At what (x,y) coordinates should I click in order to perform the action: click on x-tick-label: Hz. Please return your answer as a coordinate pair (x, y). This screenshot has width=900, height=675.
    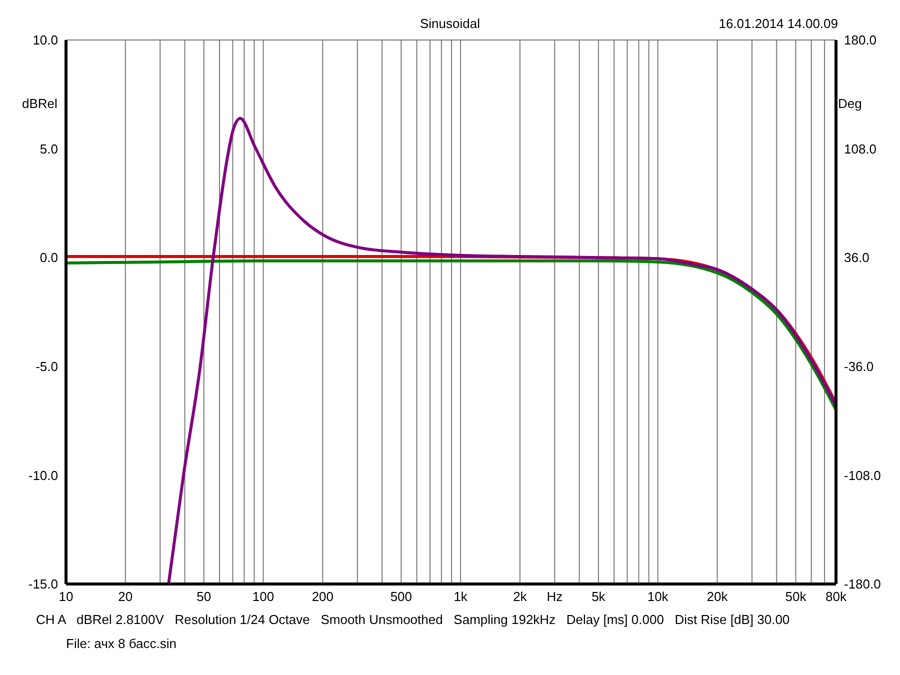
    Looking at the image, I should click on (554, 596).